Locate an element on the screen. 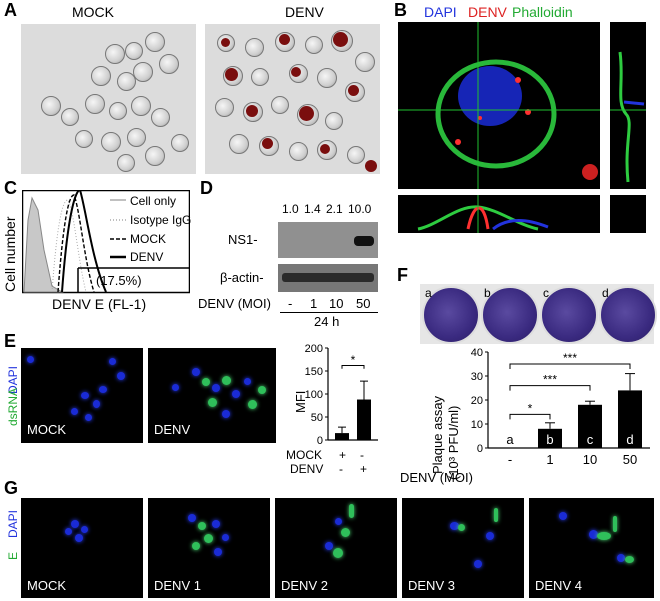 The height and width of the screenshot is (601, 660). panel-e-sig-label: * is located at coordinates (353, 360).